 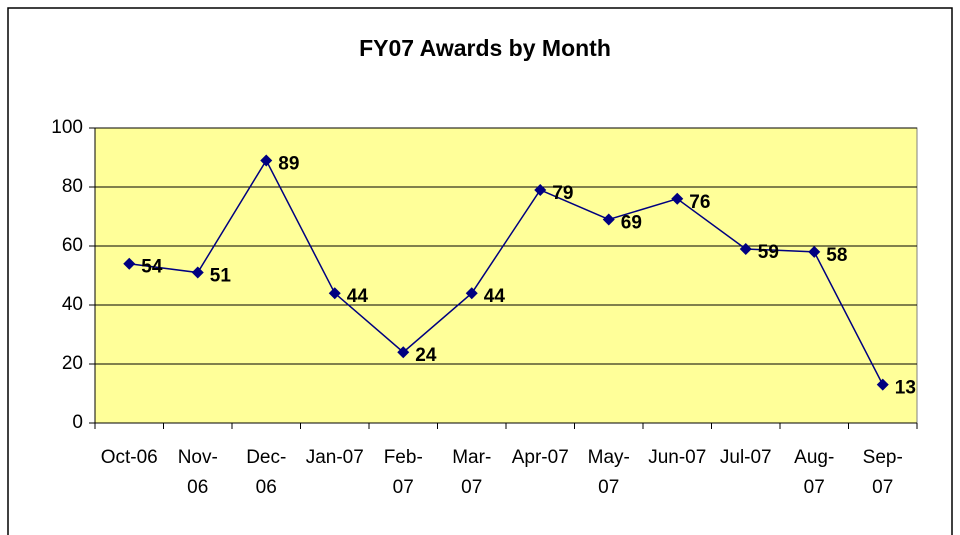 I want to click on x-tick-label: Oct-06, so click(x=129, y=457).